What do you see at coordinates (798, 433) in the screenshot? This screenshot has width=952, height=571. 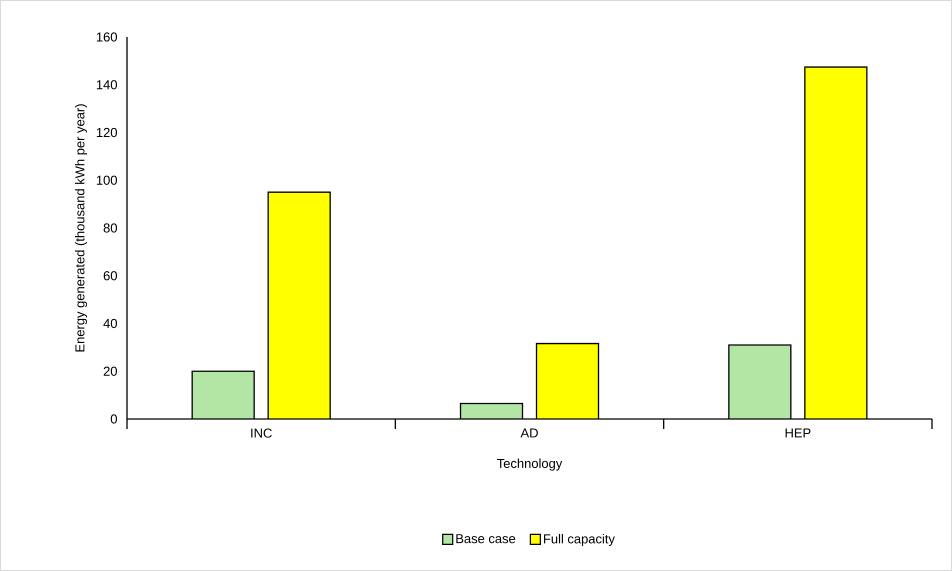 I see `x-tick-label: HEP` at bounding box center [798, 433].